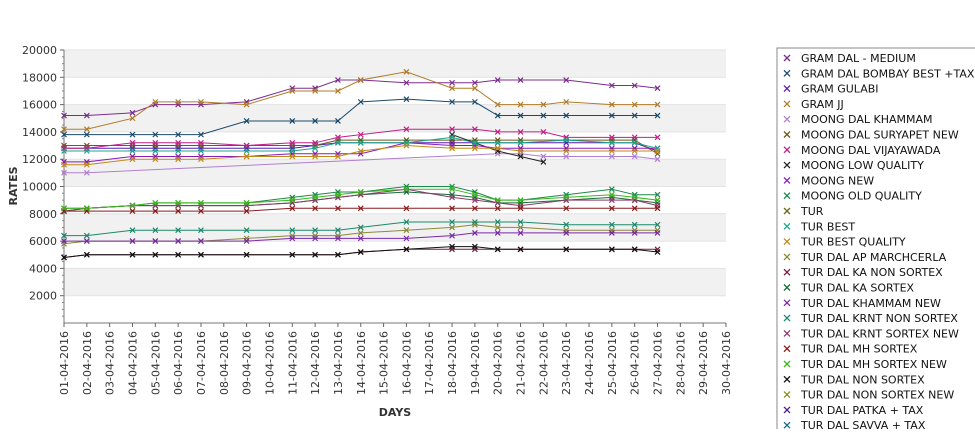 The width and height of the screenshot is (975, 433). What do you see at coordinates (43, 268) in the screenshot?
I see `y-tick-label: 4000` at bounding box center [43, 268].